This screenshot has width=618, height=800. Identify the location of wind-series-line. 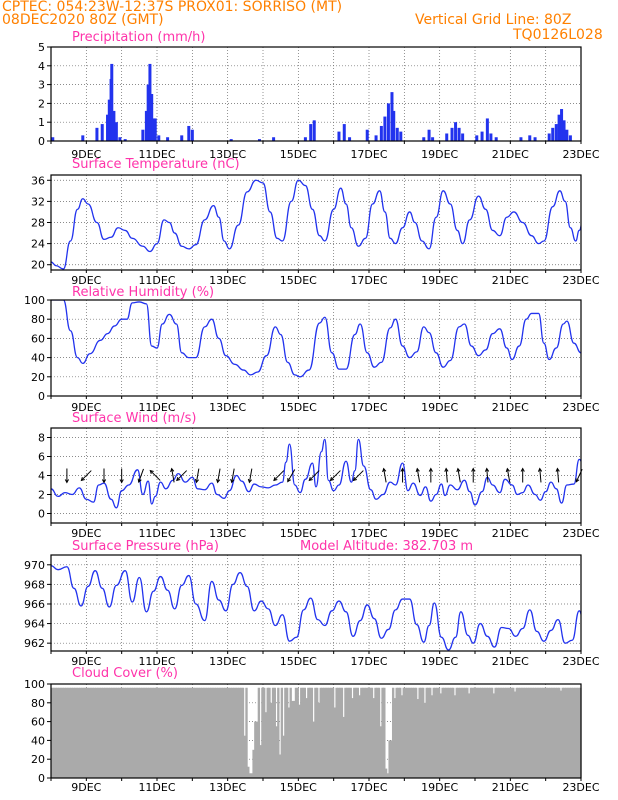
(316, 473).